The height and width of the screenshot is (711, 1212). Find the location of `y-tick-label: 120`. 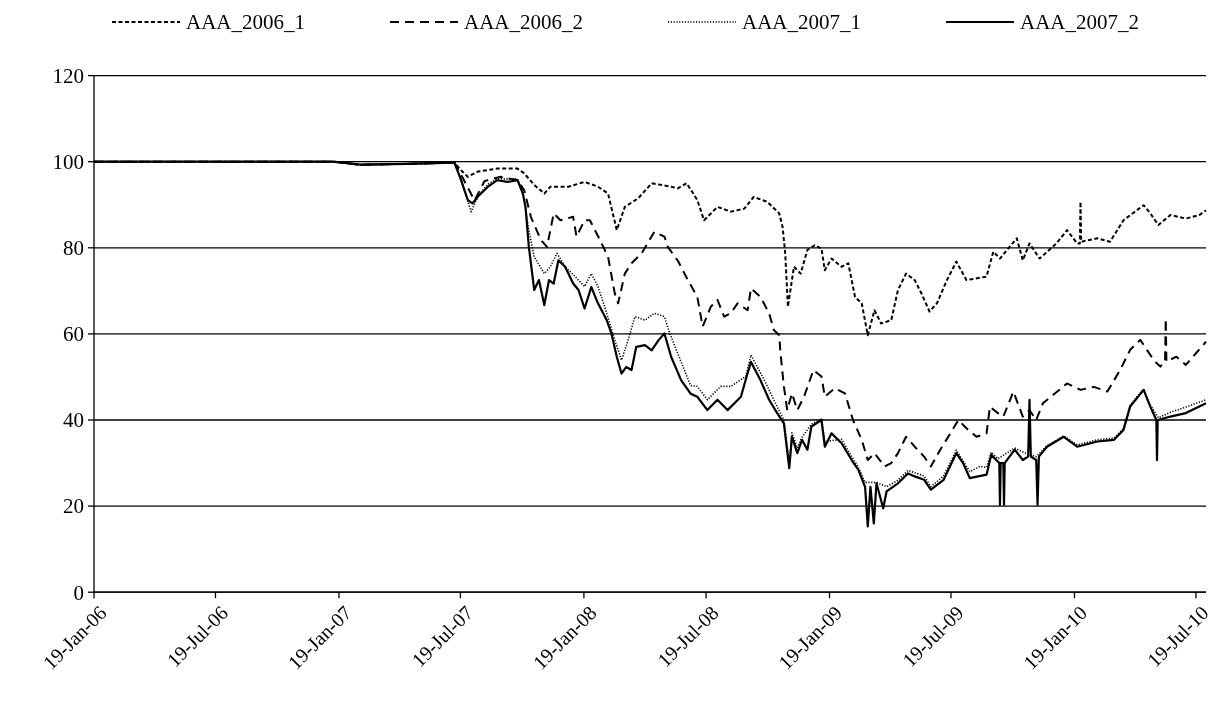

y-tick-label: 120 is located at coordinates (68, 75).